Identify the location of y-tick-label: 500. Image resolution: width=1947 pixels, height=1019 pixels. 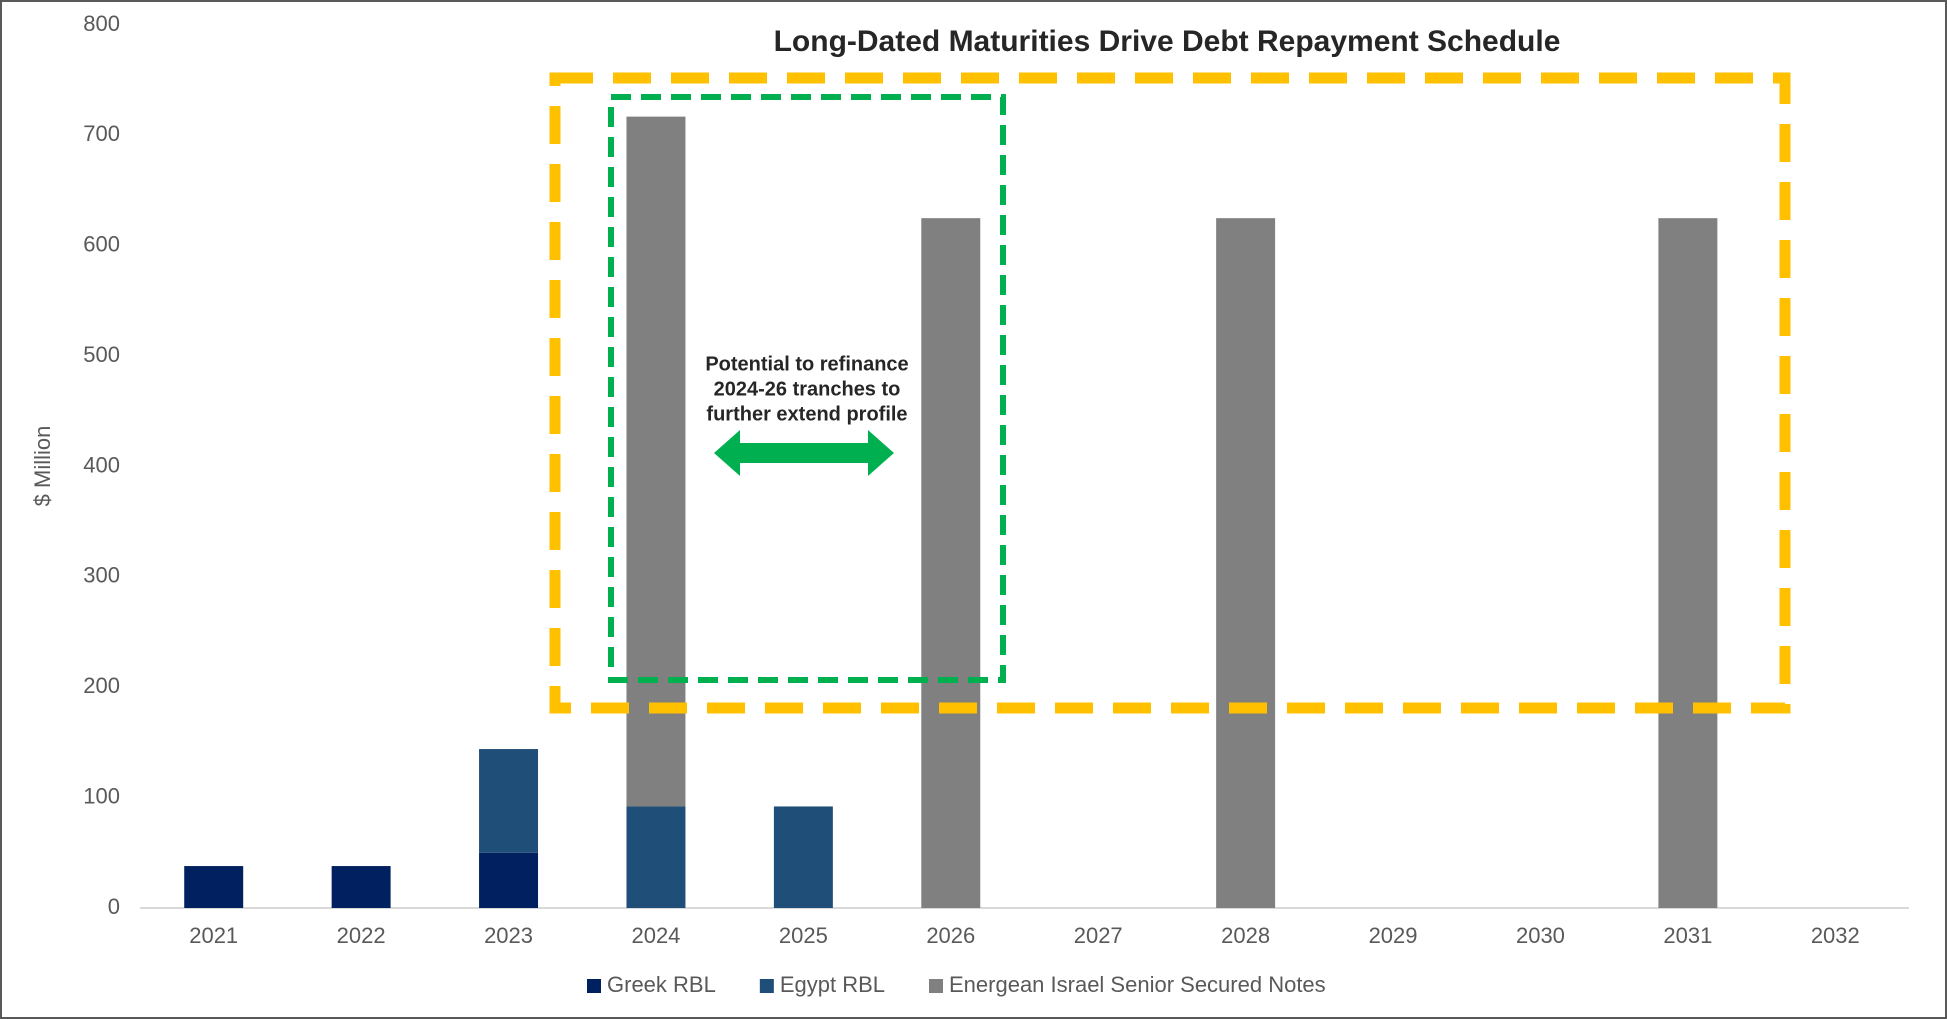
(101, 354).